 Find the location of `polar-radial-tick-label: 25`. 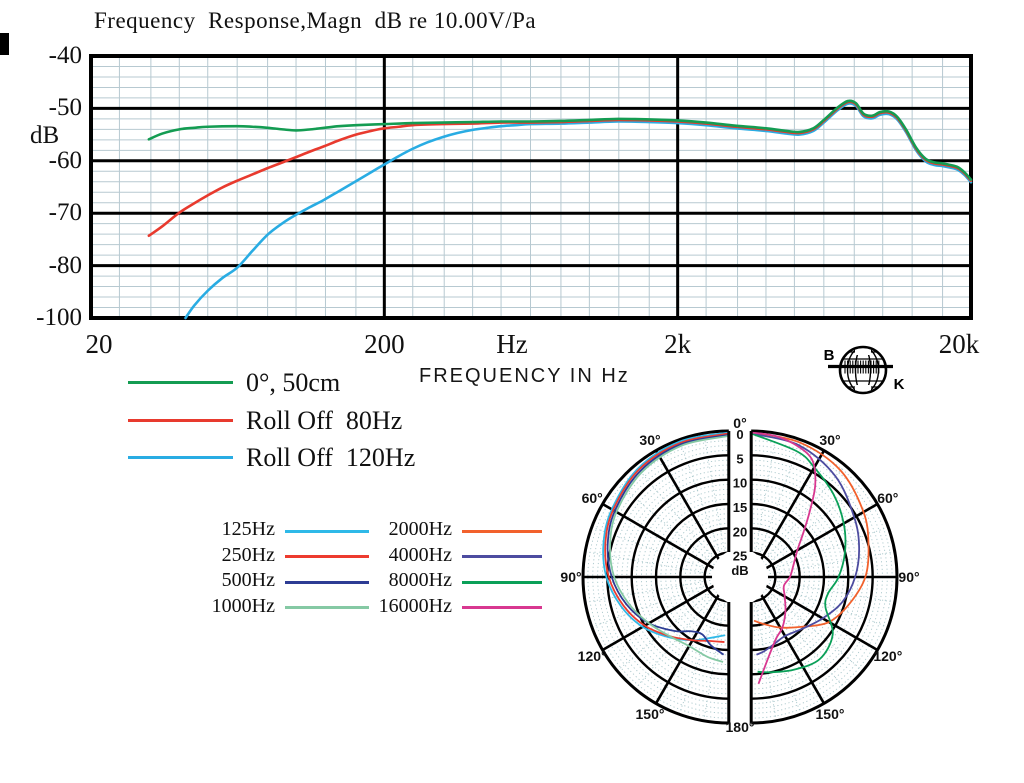

polar-radial-tick-label: 25 is located at coordinates (740, 556).